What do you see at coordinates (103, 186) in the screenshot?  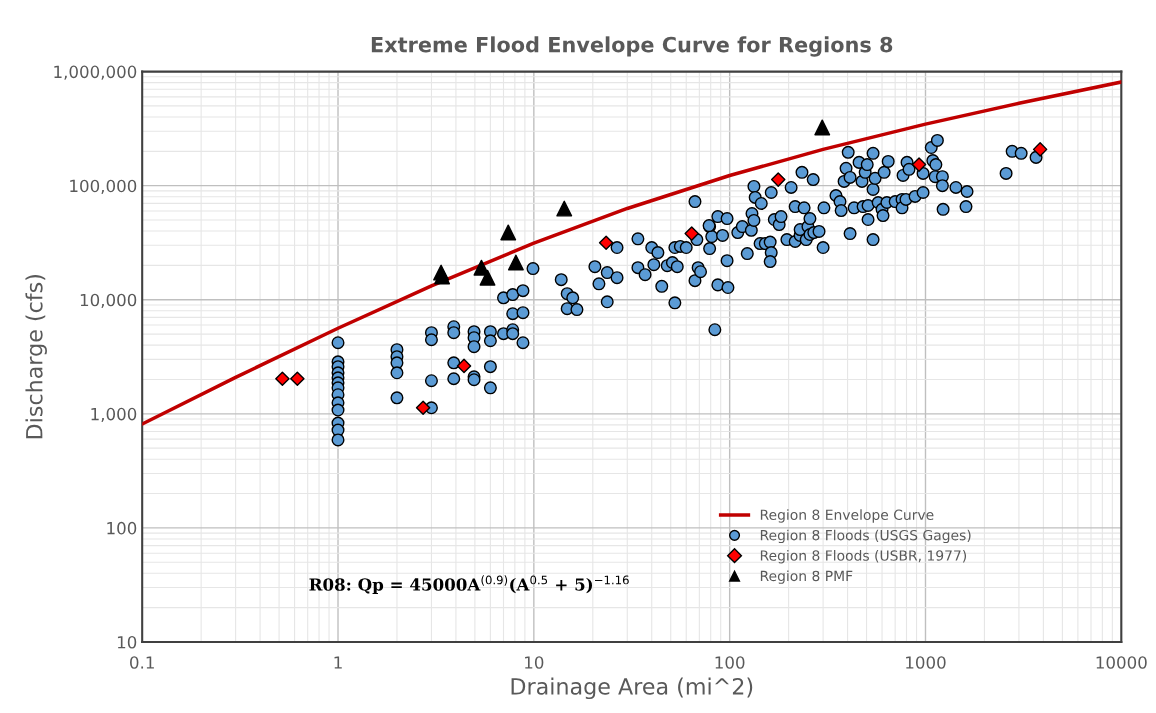 I see `y-tick-label: 100,000` at bounding box center [103, 186].